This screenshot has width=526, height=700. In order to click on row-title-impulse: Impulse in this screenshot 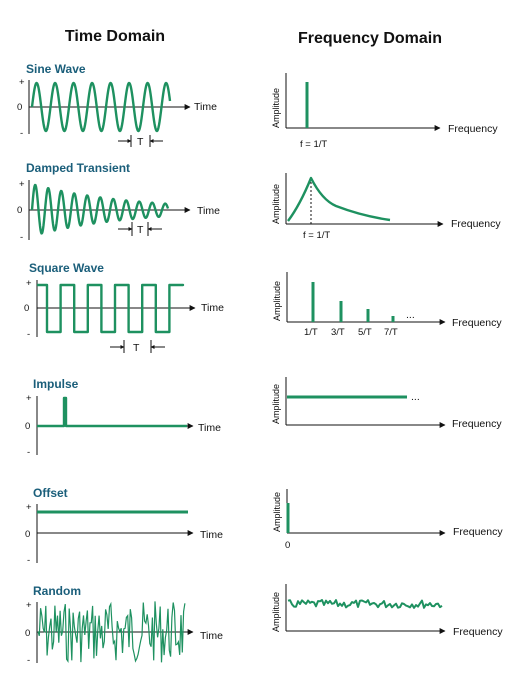, I will do `click(56, 384)`.